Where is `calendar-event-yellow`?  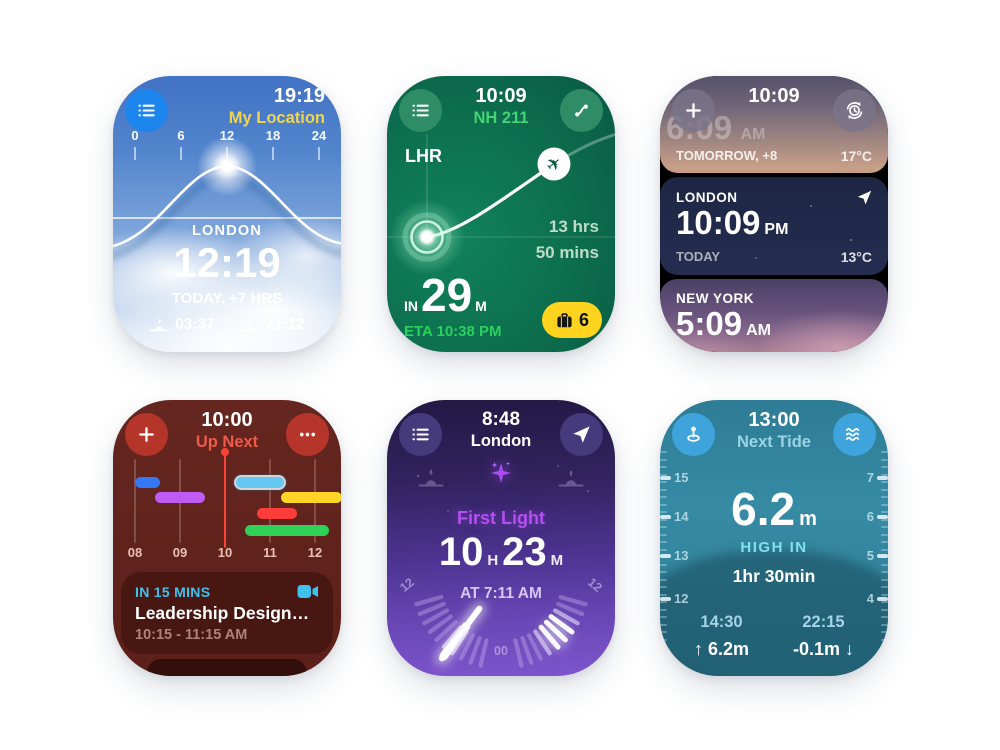 calendar-event-yellow is located at coordinates (311, 497).